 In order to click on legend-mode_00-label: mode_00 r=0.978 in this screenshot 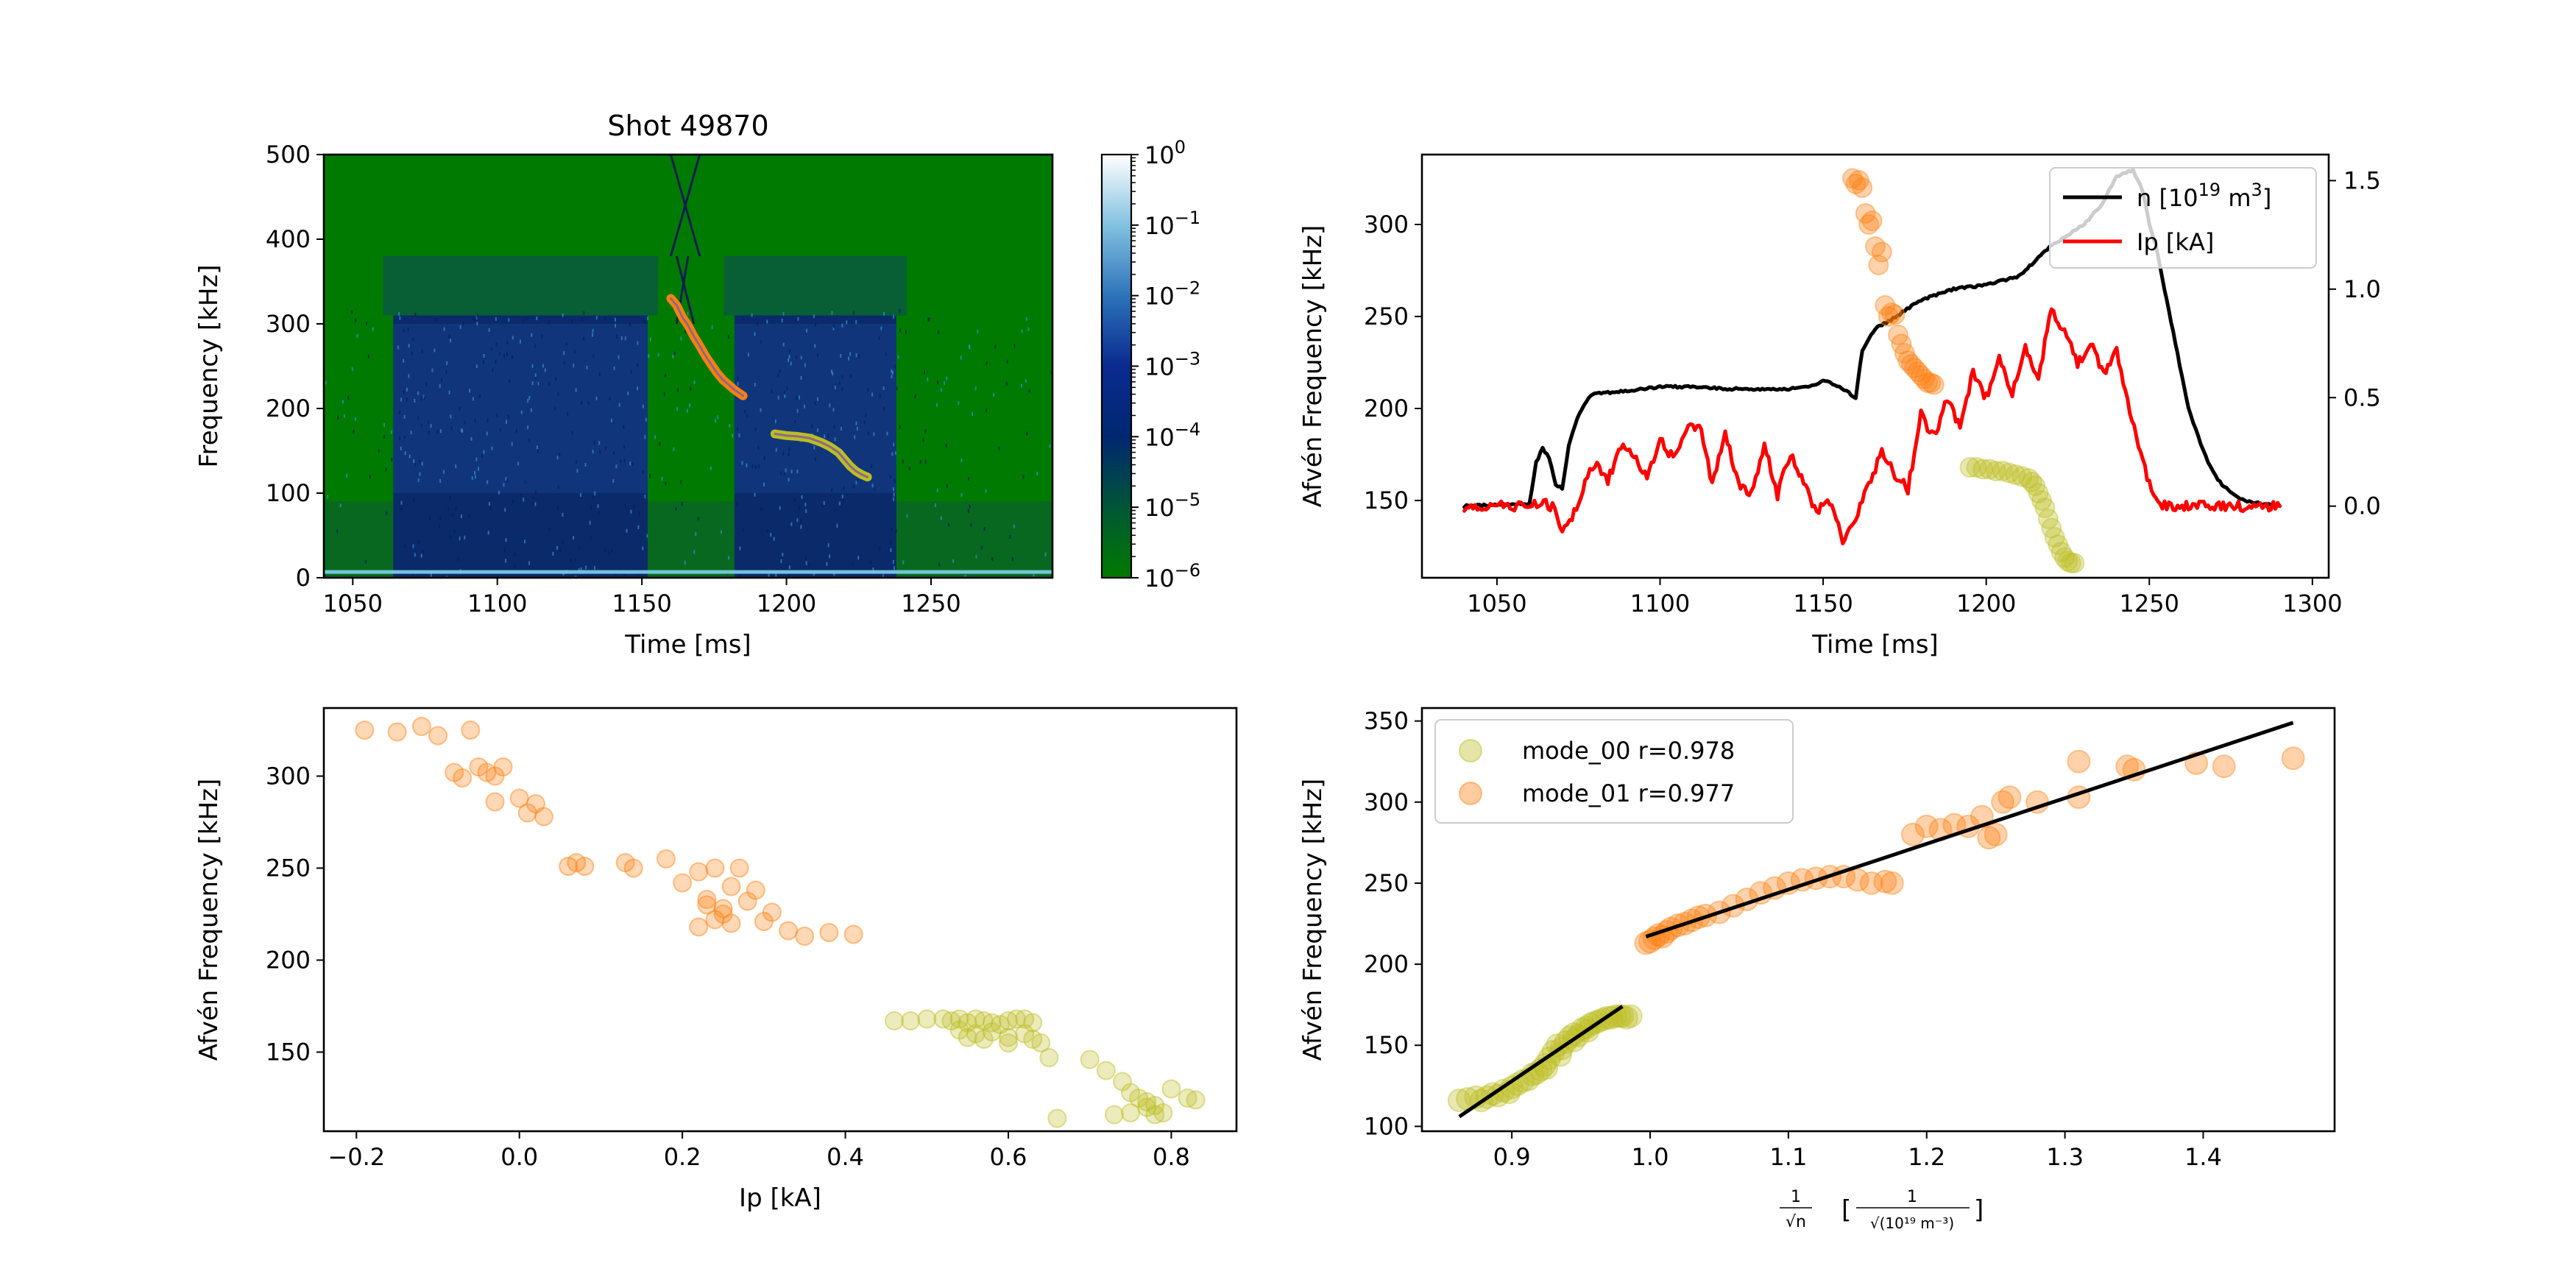, I will do `click(1628, 751)`.